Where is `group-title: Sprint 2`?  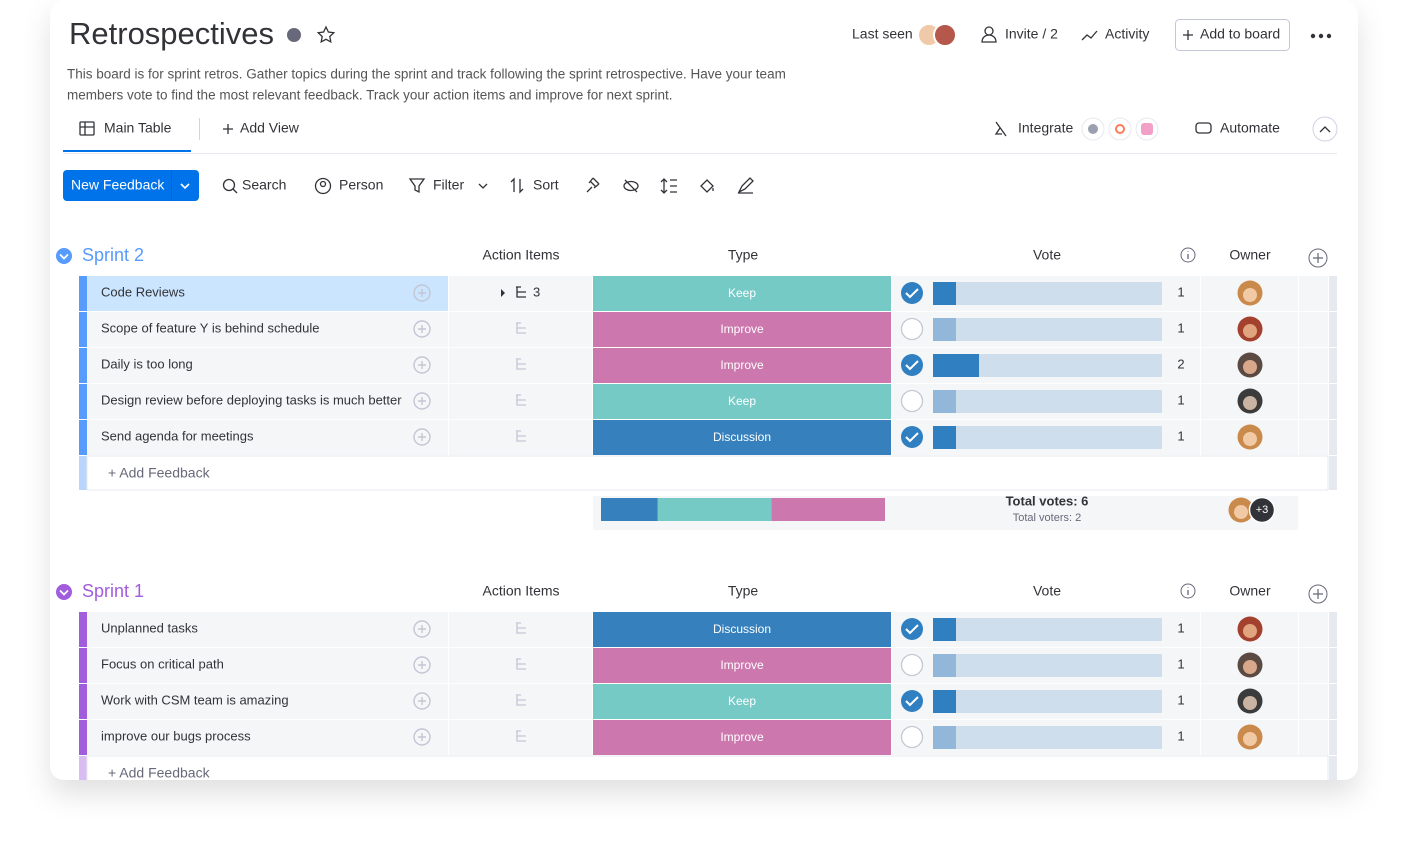 group-title: Sprint 2 is located at coordinates (113, 255).